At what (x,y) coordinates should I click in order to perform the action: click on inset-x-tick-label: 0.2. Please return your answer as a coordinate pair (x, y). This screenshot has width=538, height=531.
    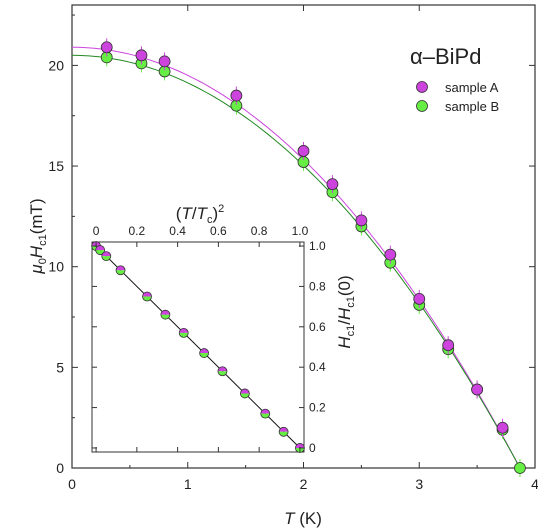
    Looking at the image, I should click on (137, 231).